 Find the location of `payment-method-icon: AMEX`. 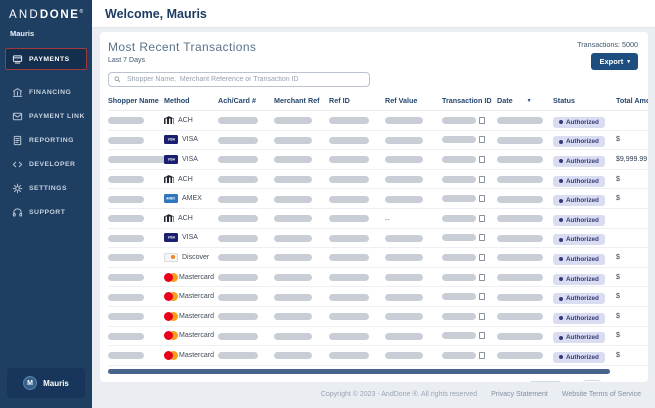

payment-method-icon: AMEX is located at coordinates (171, 199).